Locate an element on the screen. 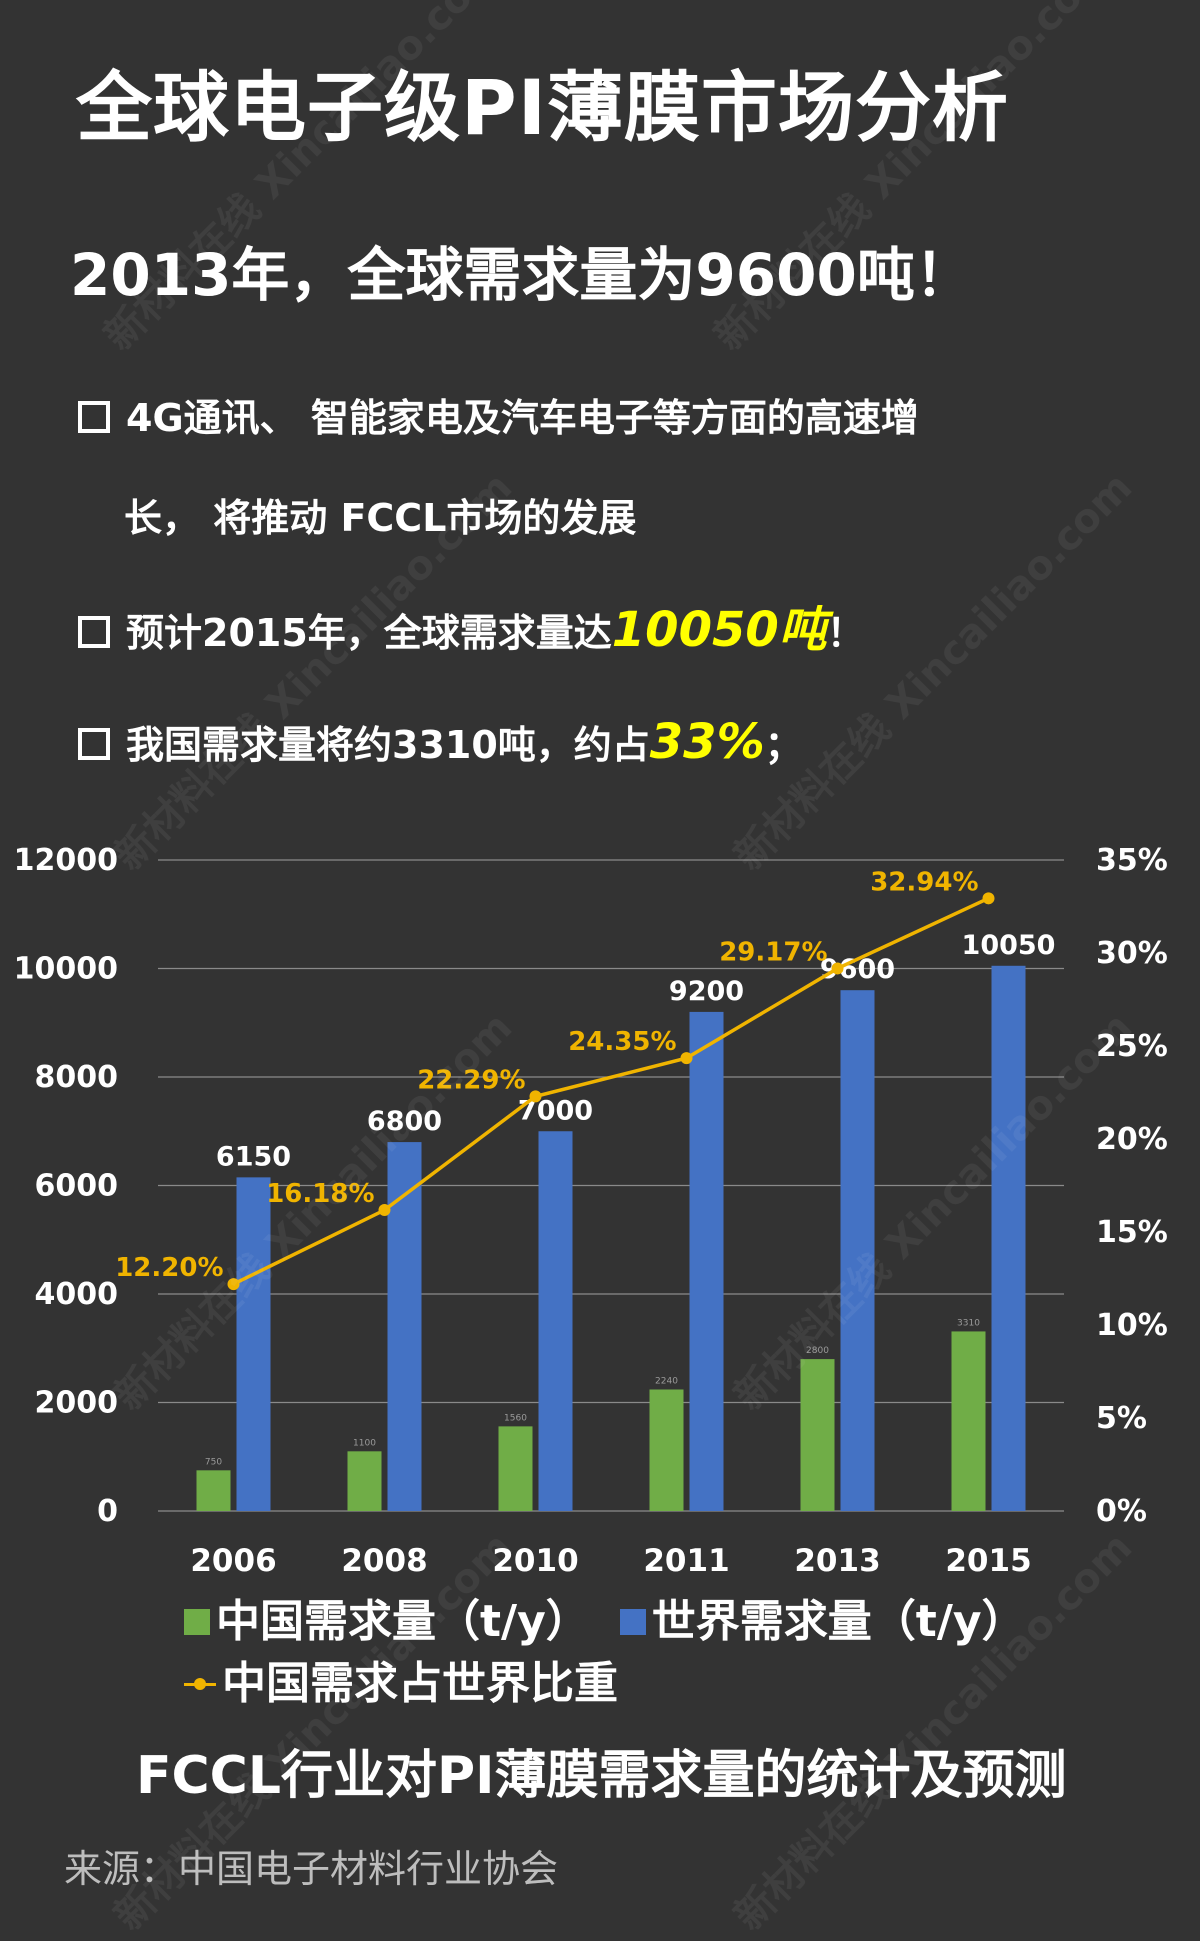 The image size is (1200, 1941). legend-ratio: 中国需求占世界比重 is located at coordinates (401, 1684).